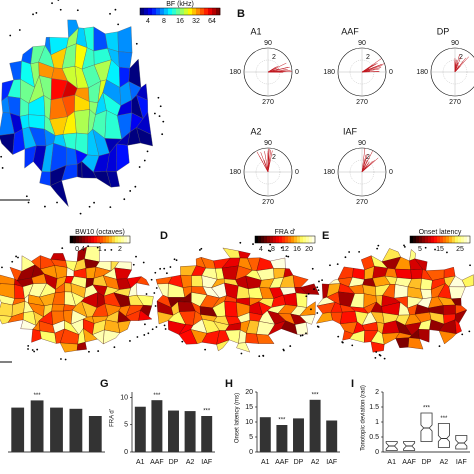 The image size is (474, 474). What do you see at coordinates (374, 407) in the screenshot?
I see `y-tick-label: 1.5` at bounding box center [374, 407].